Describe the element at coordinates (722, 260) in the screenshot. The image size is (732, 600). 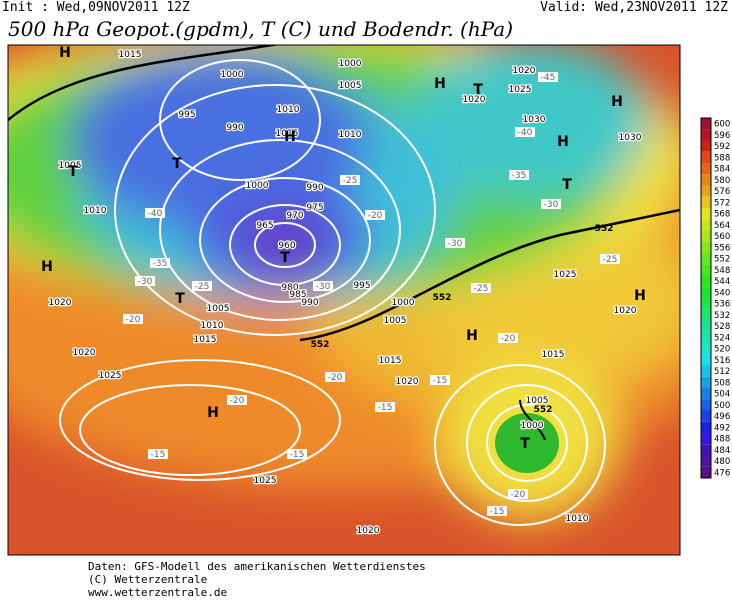
I see `legend-label: 552` at that location.